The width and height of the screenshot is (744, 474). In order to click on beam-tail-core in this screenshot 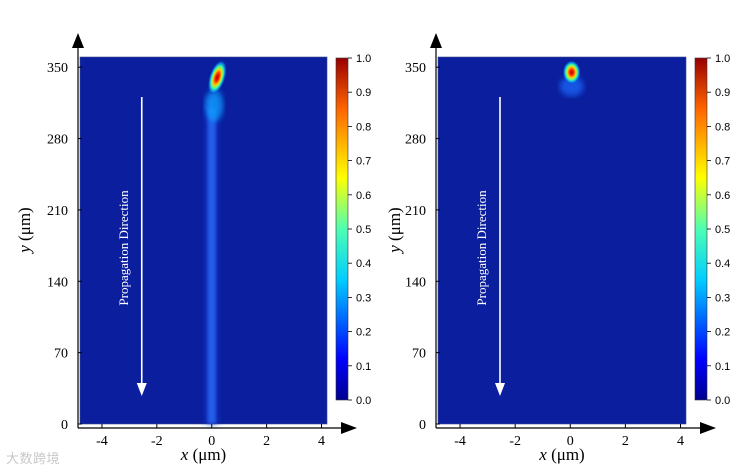, I will do `click(211, 265)`.